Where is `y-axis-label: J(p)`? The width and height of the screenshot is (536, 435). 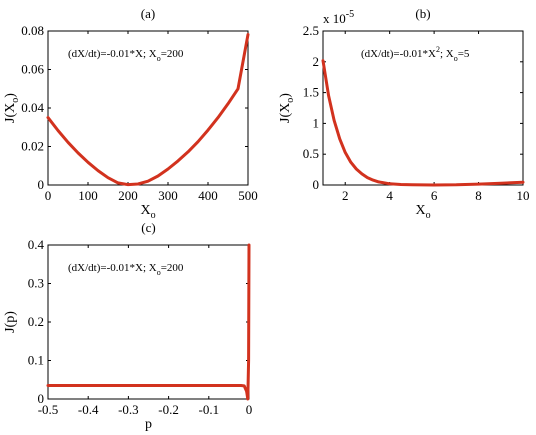
y-axis-label: J(p) is located at coordinates (10, 322).